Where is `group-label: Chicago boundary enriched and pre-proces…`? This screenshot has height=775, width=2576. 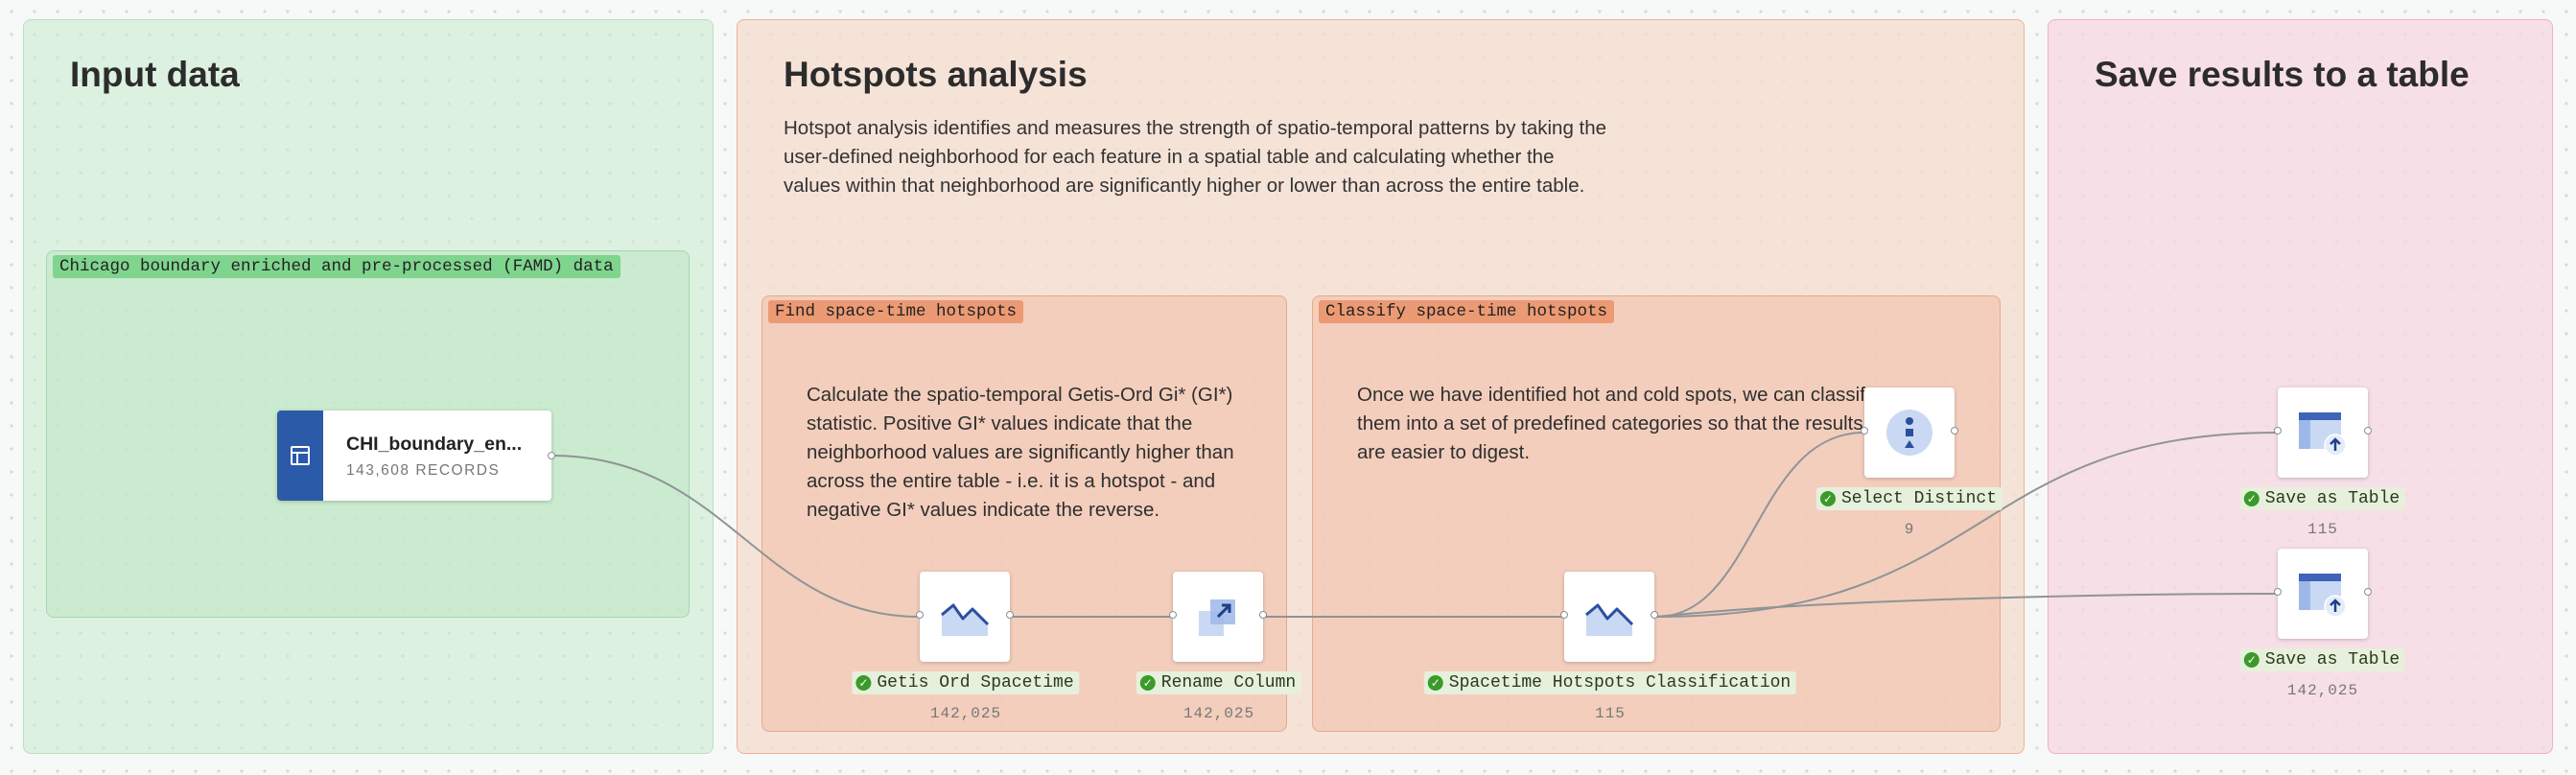
group-label: Chicago boundary enriched and pre-proces… is located at coordinates (337, 266).